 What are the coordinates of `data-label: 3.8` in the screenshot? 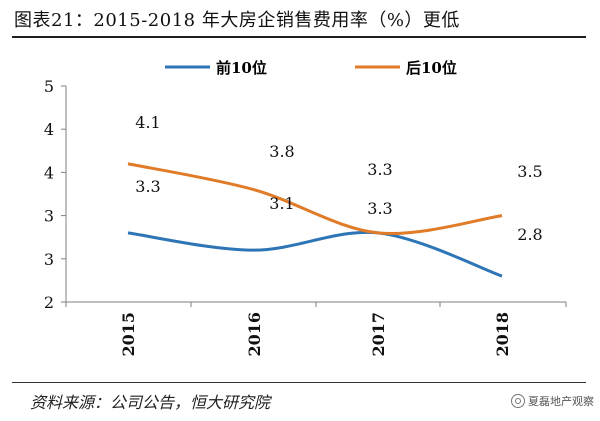 It's located at (281, 151).